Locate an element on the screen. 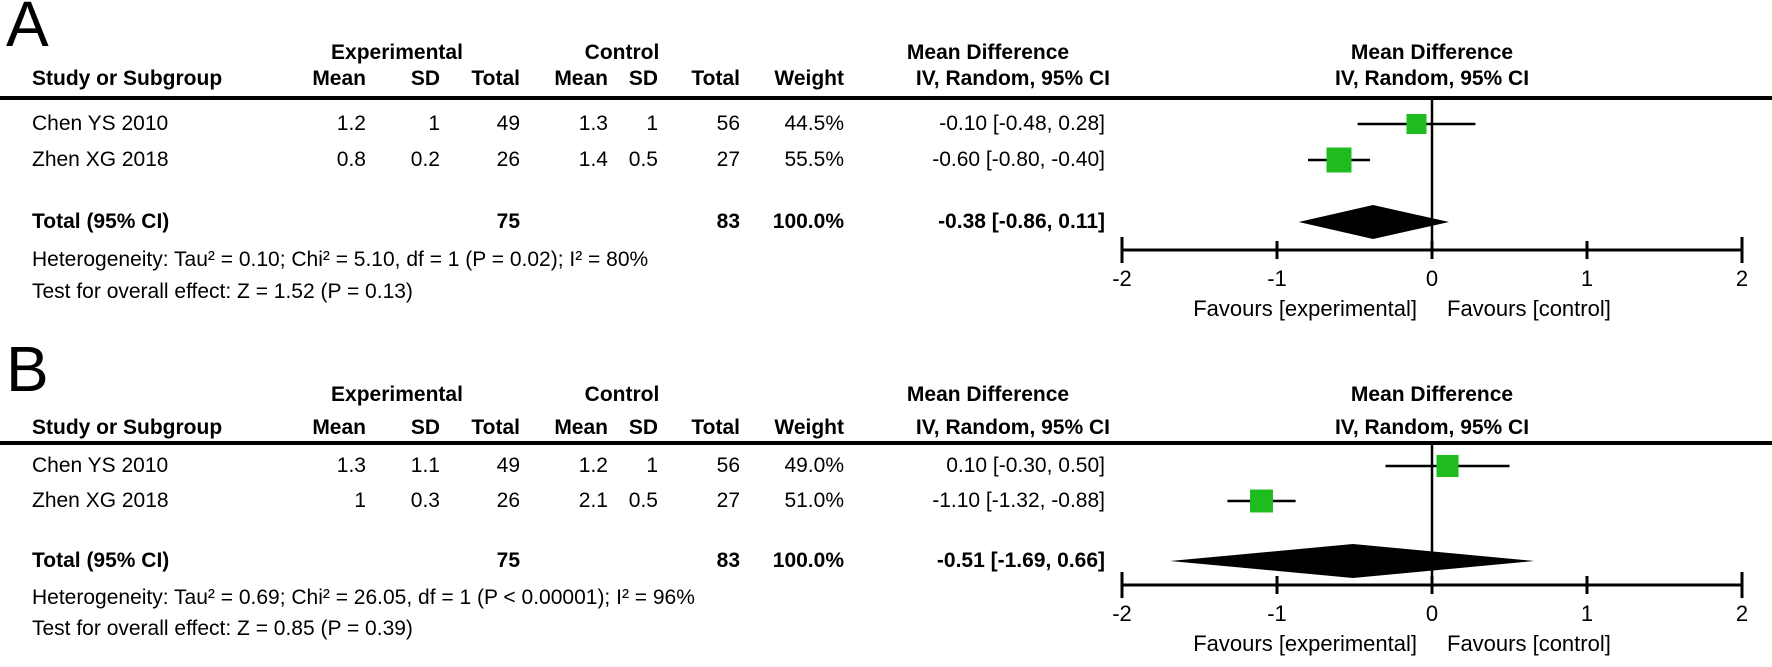  weight: 44.5% is located at coordinates (814, 123).